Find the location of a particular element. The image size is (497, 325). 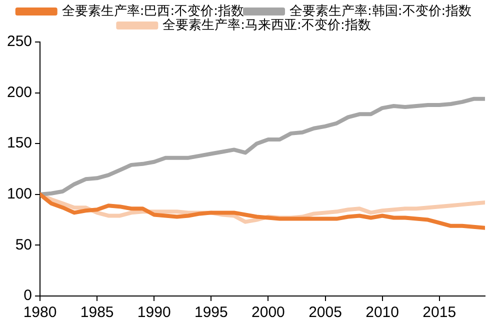

legend-label: 全要素生产率:马来西亚:不变价:指数 is located at coordinates (266, 24).